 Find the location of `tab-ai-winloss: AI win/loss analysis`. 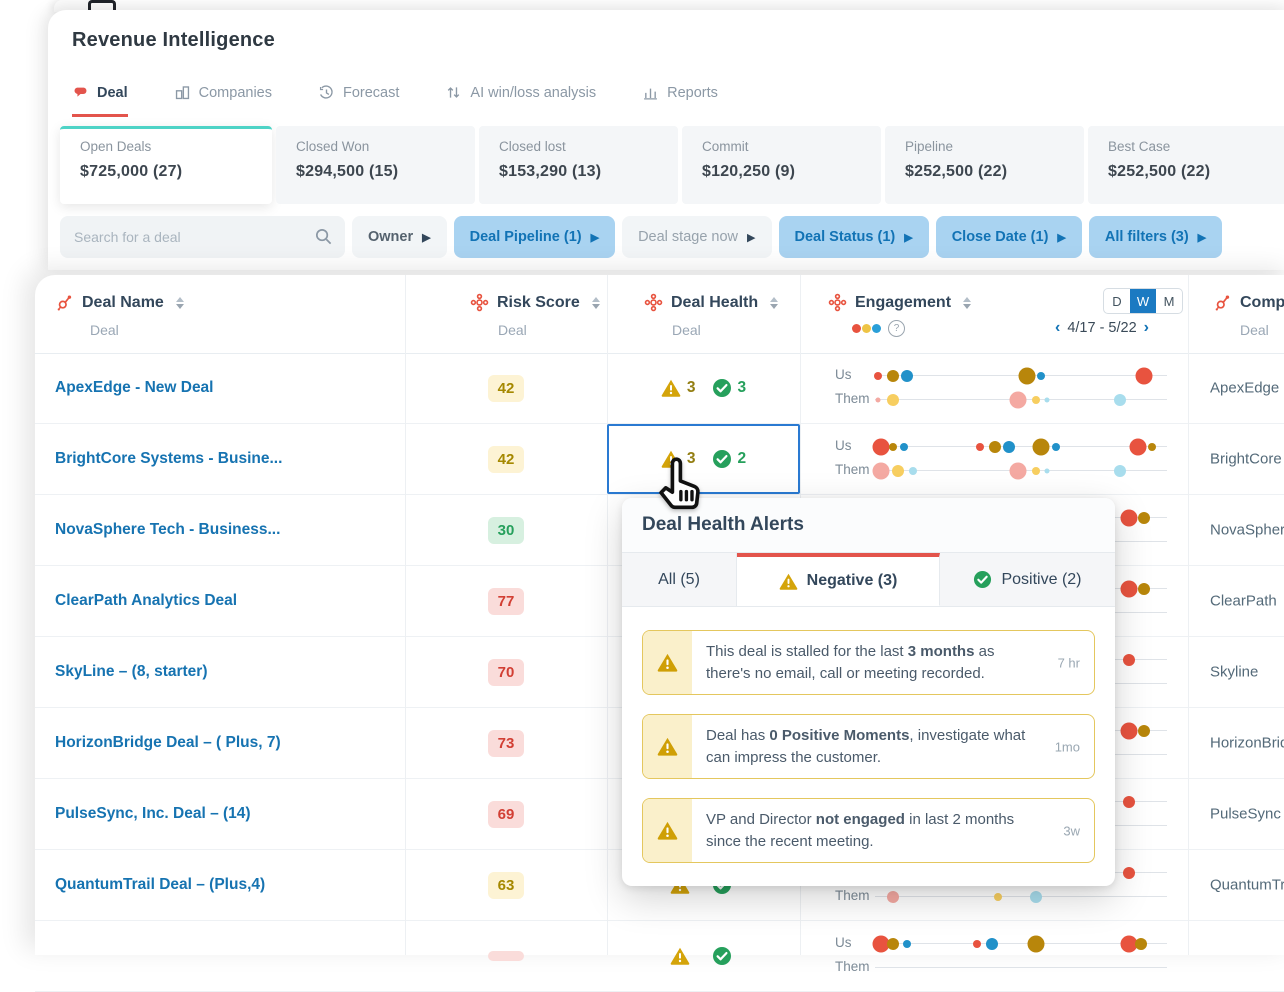

tab-ai-winloss: AI win/loss analysis is located at coordinates (520, 99).